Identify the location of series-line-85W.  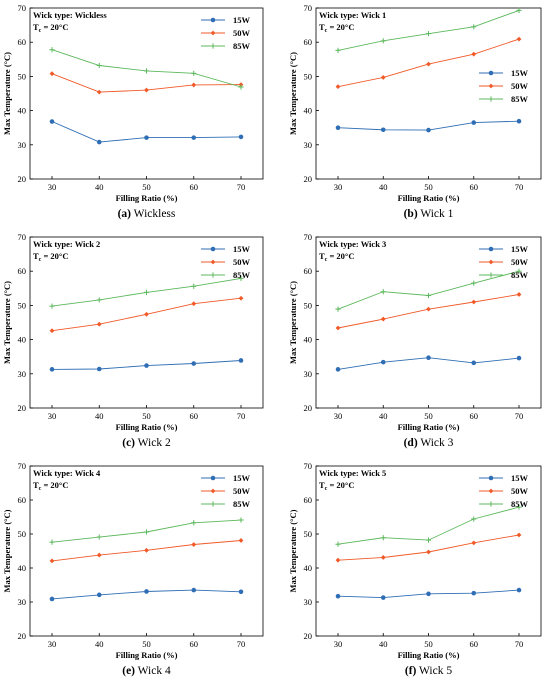
(428, 290).